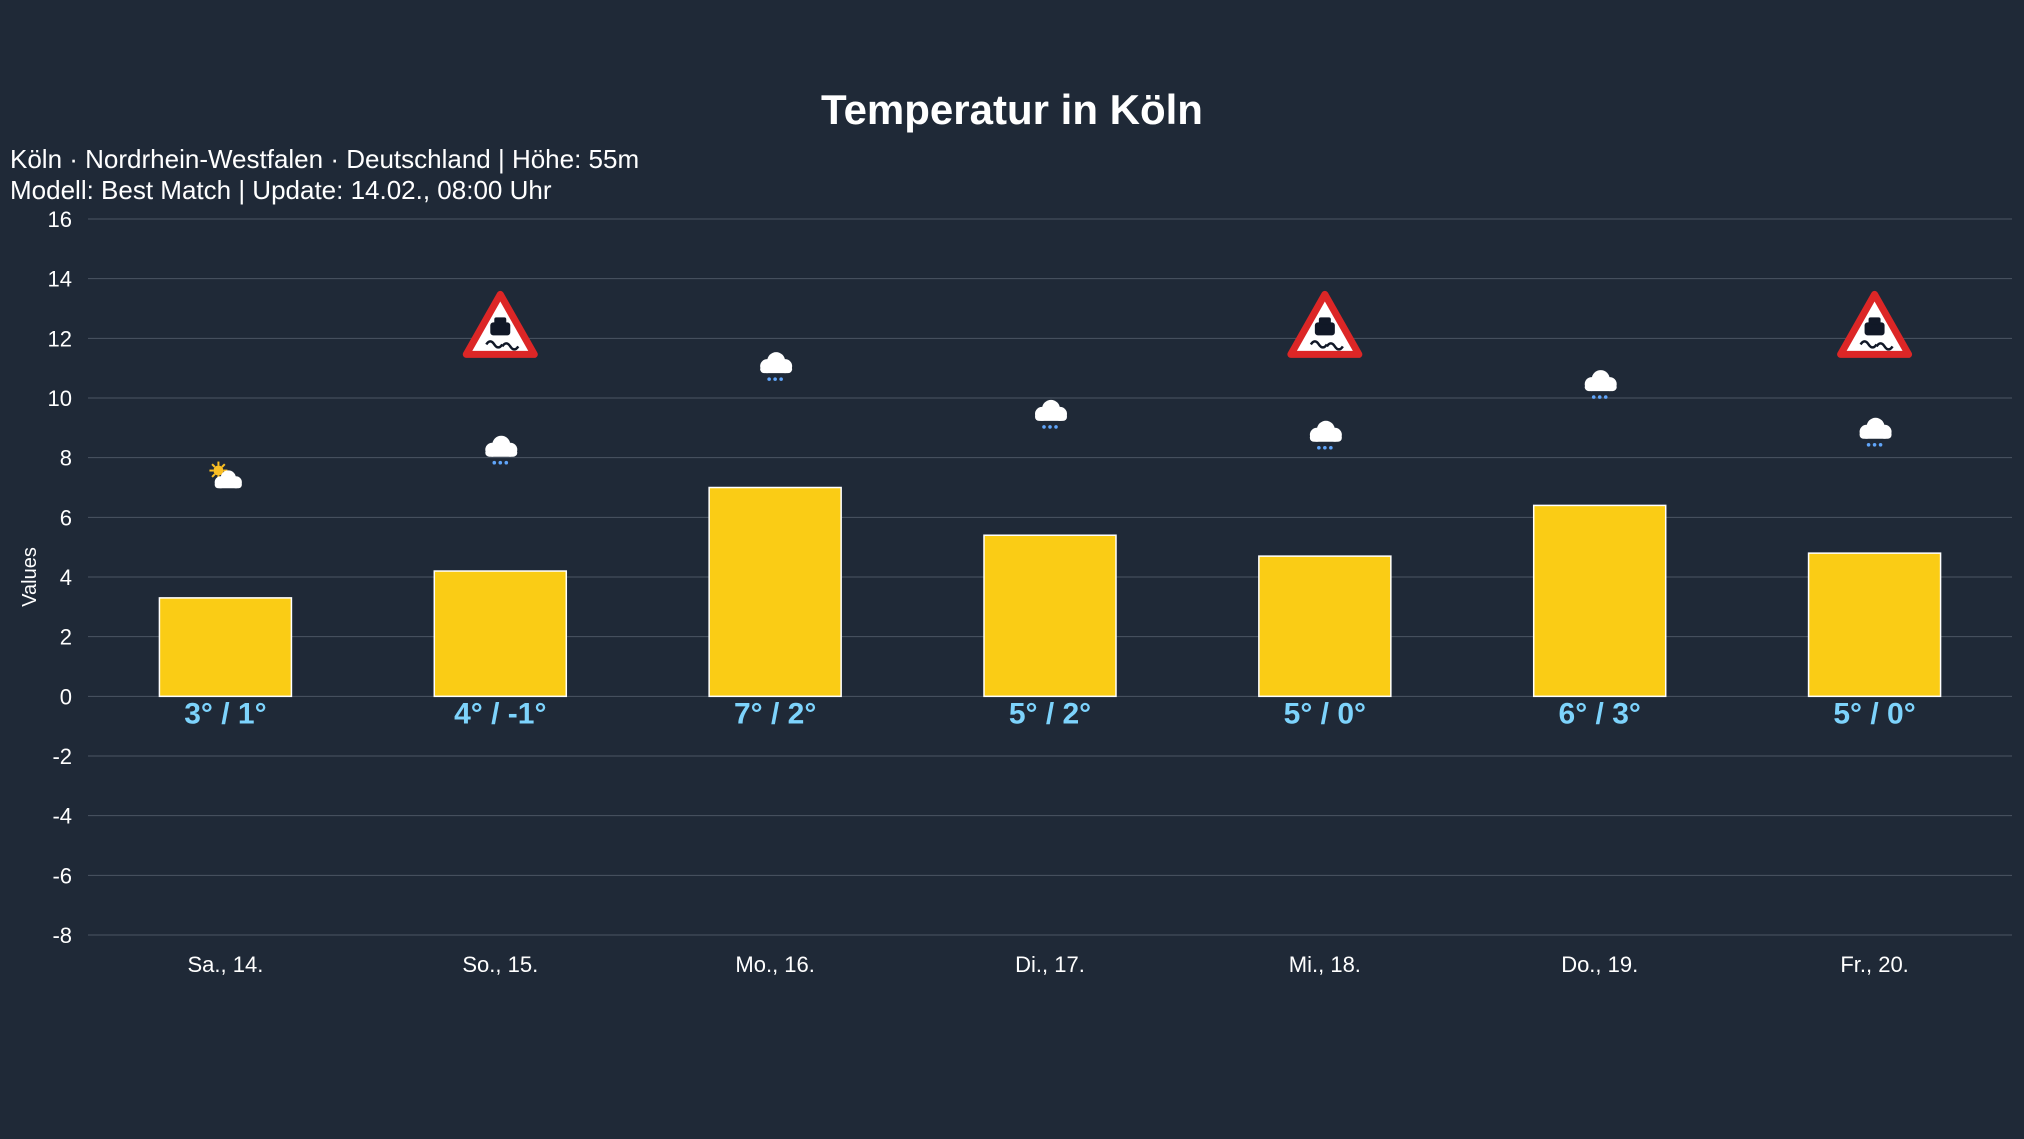 This screenshot has height=1139, width=2024. Describe the element at coordinates (500, 713) in the screenshot. I see `data-label: 4° / -1°` at that location.